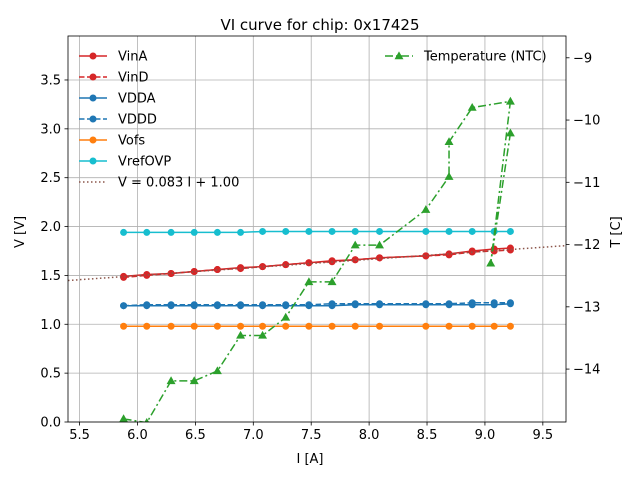 This screenshot has height=480, width=640. Describe the element at coordinates (113, 78) in the screenshot. I see `legend-item-vind: VinD` at that location.